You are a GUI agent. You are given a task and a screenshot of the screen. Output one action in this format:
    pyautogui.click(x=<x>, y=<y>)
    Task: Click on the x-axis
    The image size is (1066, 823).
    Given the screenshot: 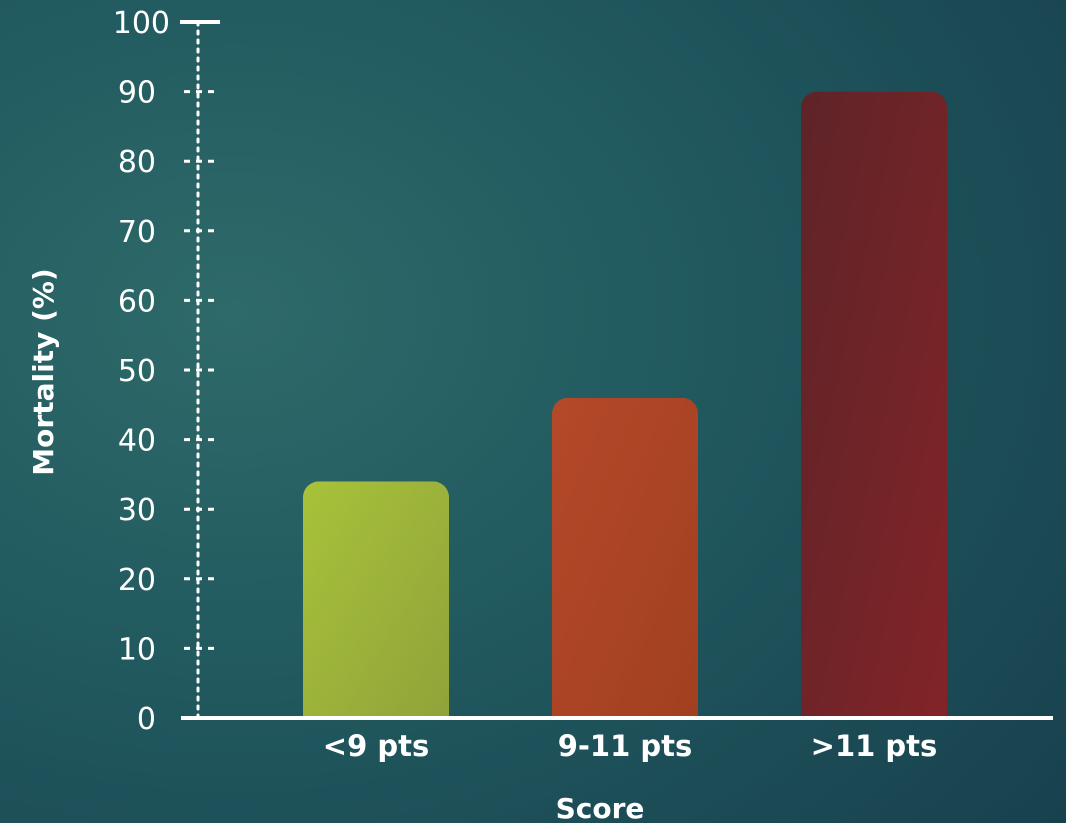 What is the action you would take?
    pyautogui.click(x=617, y=718)
    